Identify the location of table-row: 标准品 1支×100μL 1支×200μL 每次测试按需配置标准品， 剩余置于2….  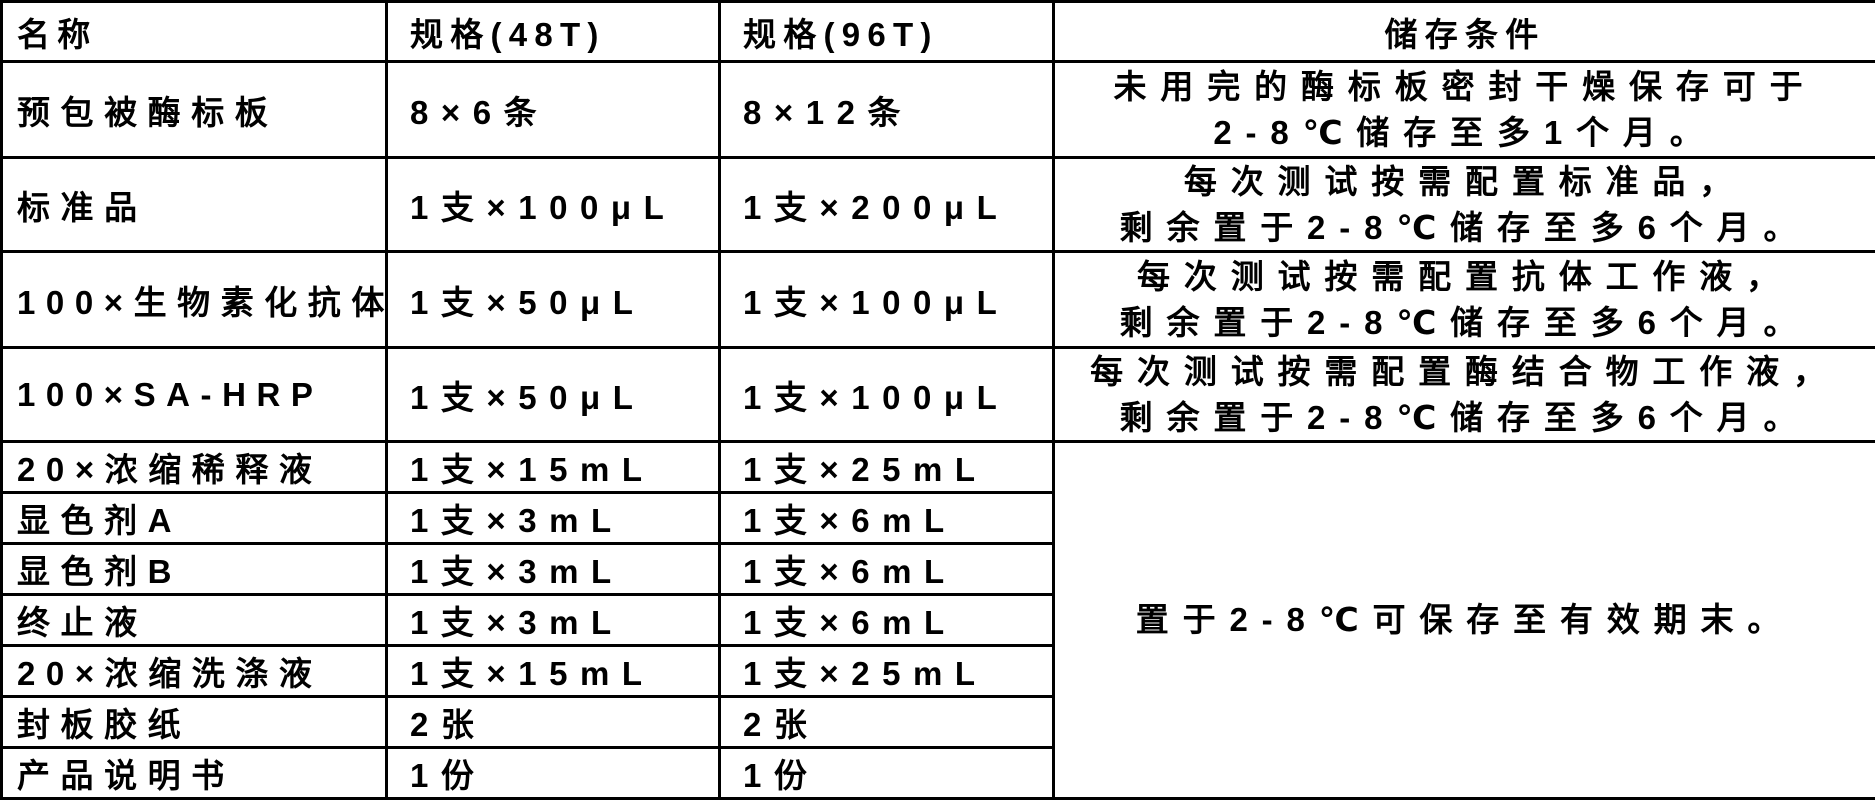
(938, 205).